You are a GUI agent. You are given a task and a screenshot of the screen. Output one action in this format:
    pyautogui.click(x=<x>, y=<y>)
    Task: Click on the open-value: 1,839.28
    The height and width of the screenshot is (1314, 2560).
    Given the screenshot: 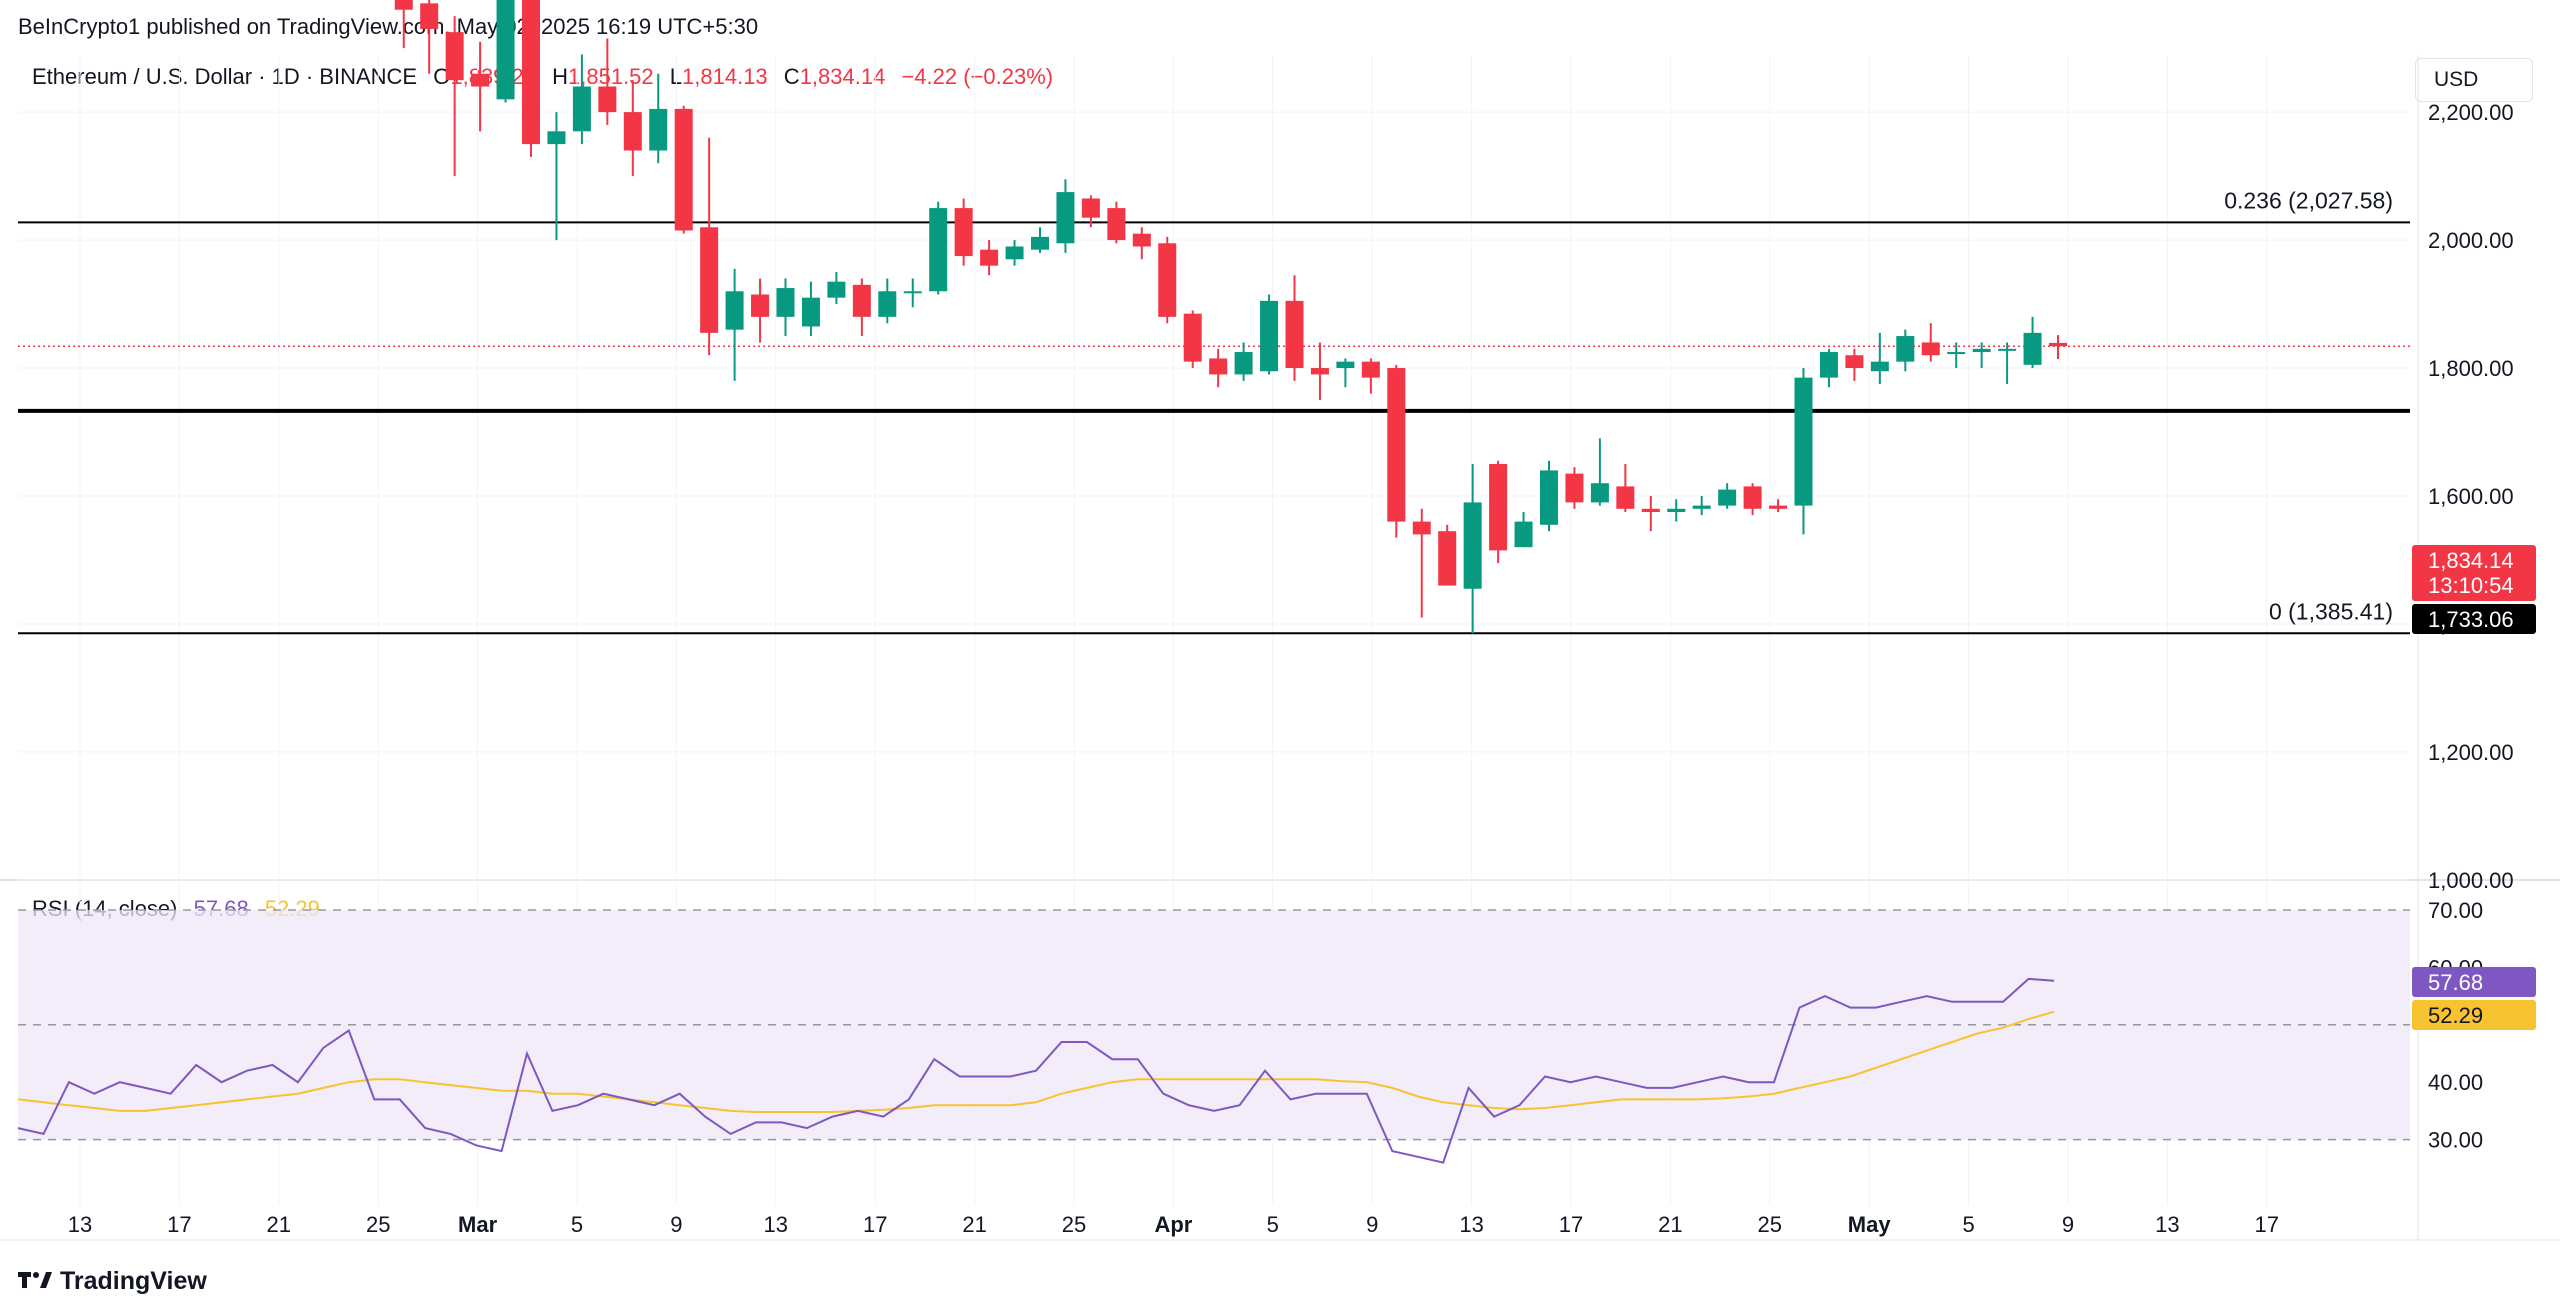 What is the action you would take?
    pyautogui.click(x=493, y=76)
    